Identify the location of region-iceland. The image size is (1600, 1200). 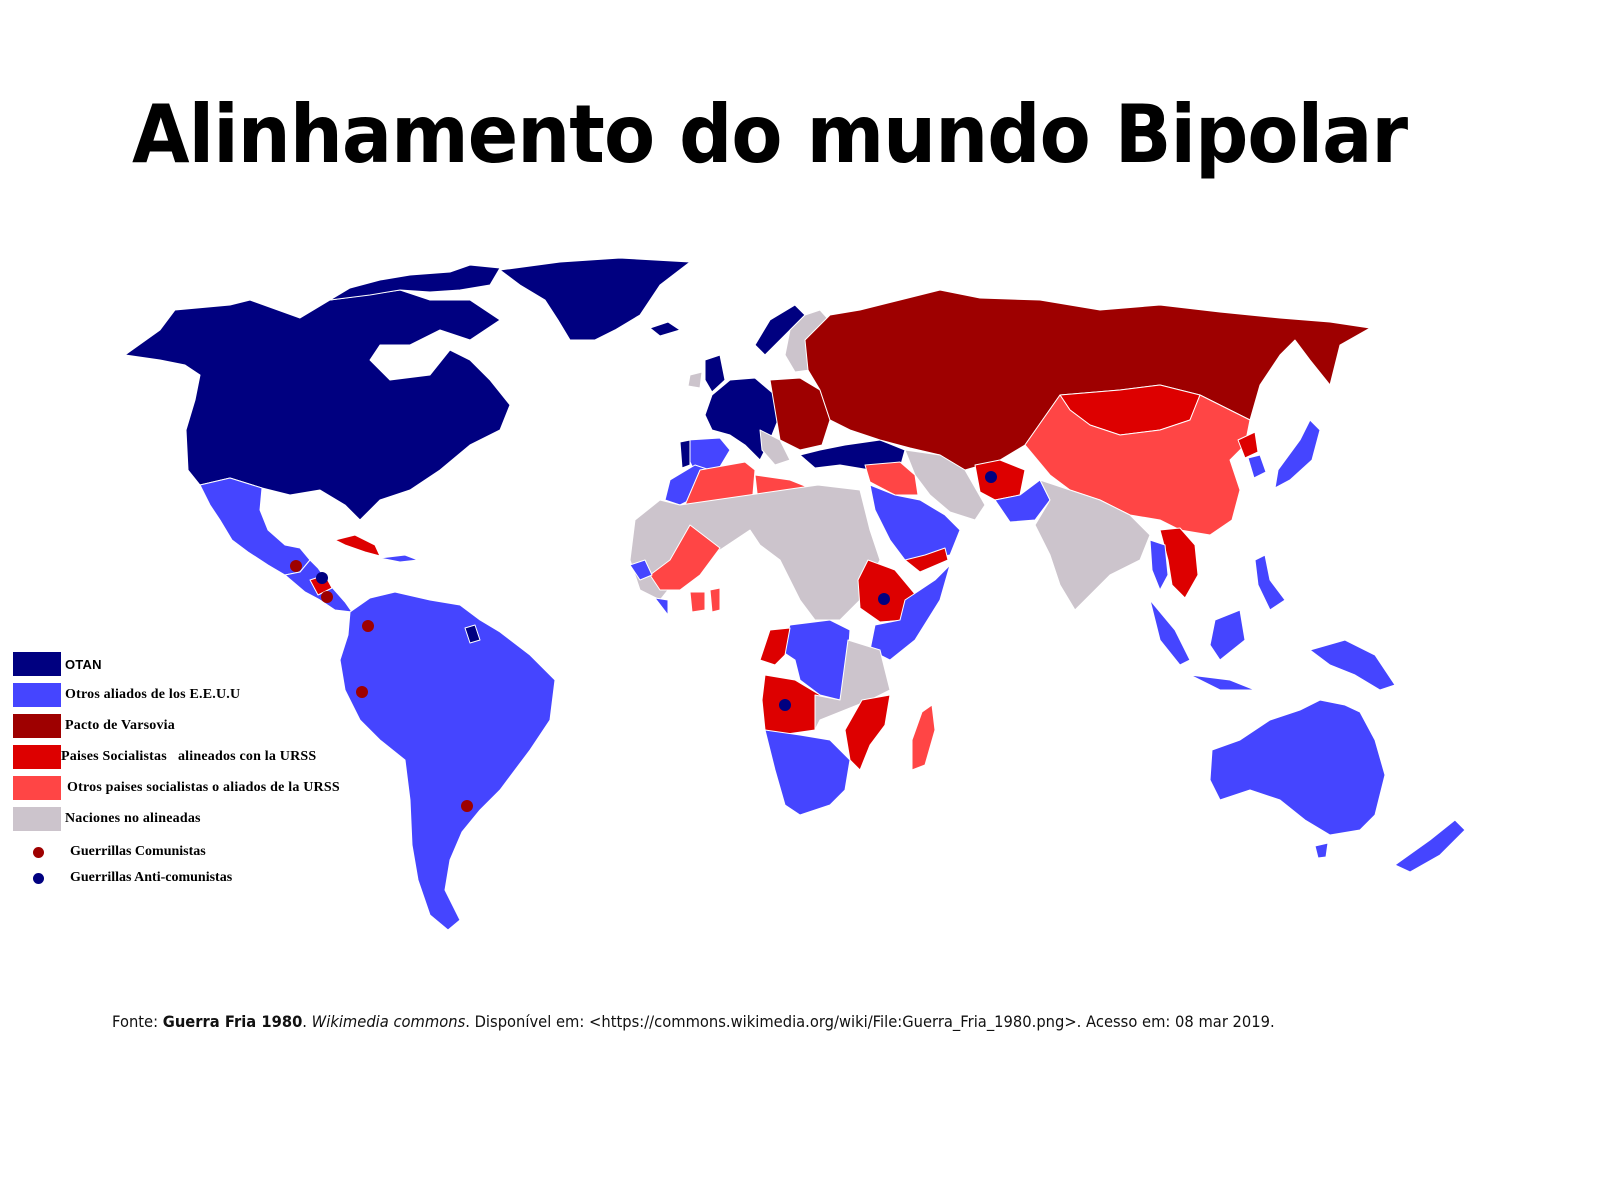
(665, 329).